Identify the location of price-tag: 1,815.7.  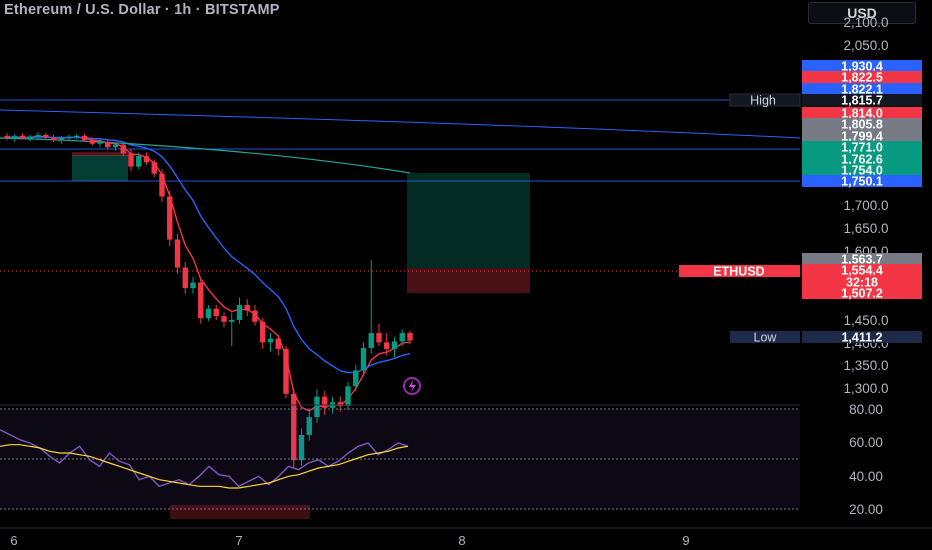
(862, 101).